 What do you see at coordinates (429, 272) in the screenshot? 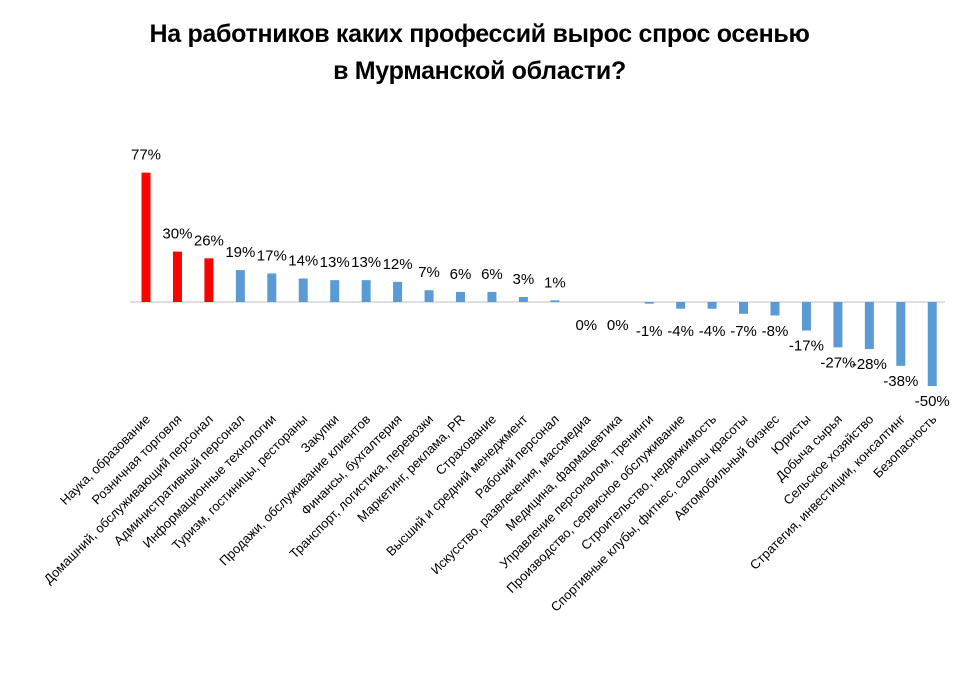
I see `data-label: 7%` at bounding box center [429, 272].